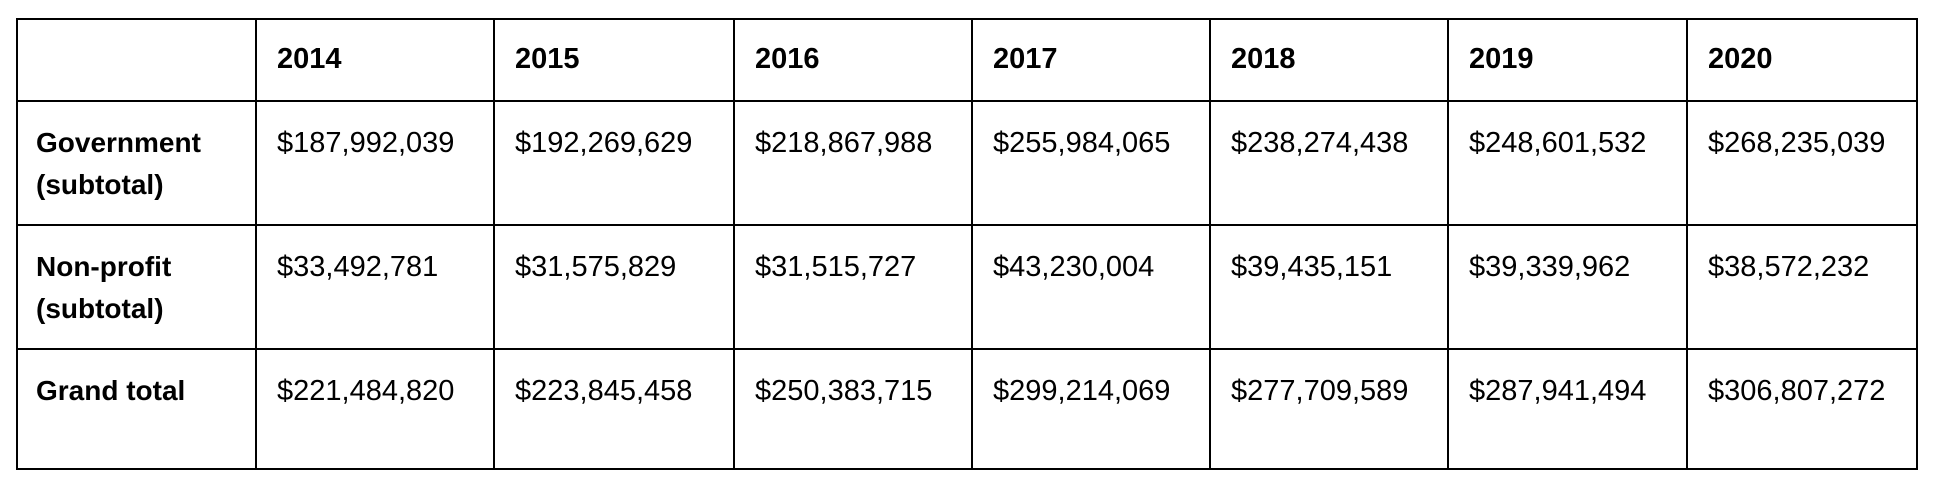 This screenshot has width=1940, height=488. What do you see at coordinates (375, 287) in the screenshot?
I see `table-cell: $33,492,781` at bounding box center [375, 287].